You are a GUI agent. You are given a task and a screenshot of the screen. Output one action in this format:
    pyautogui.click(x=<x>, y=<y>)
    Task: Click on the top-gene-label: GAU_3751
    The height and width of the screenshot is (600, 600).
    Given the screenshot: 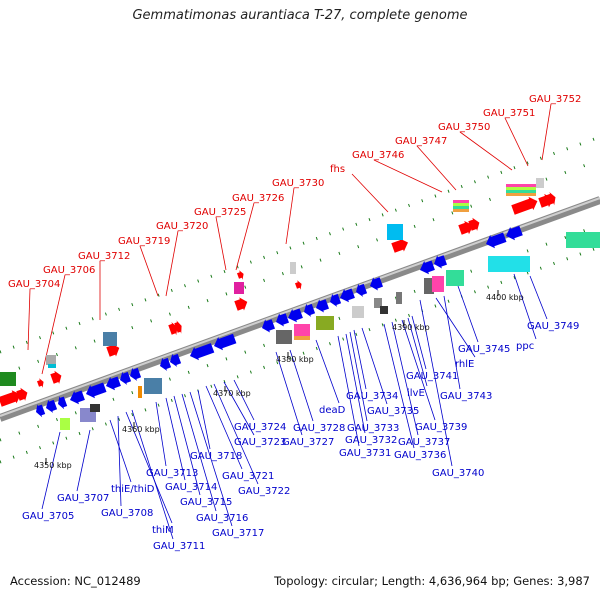 What is the action you would take?
    pyautogui.click(x=509, y=113)
    